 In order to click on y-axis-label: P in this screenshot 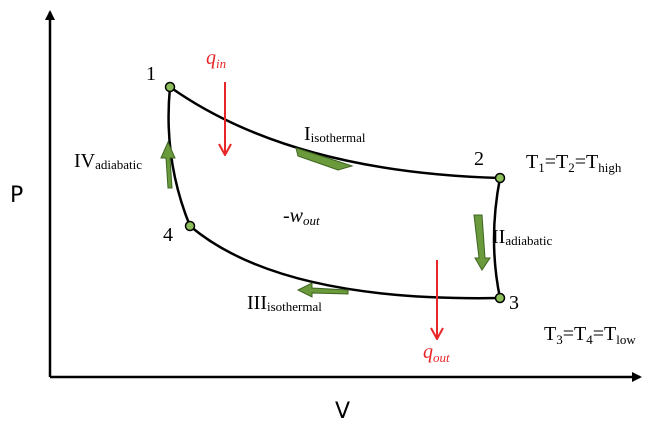, I will do `click(16, 195)`.